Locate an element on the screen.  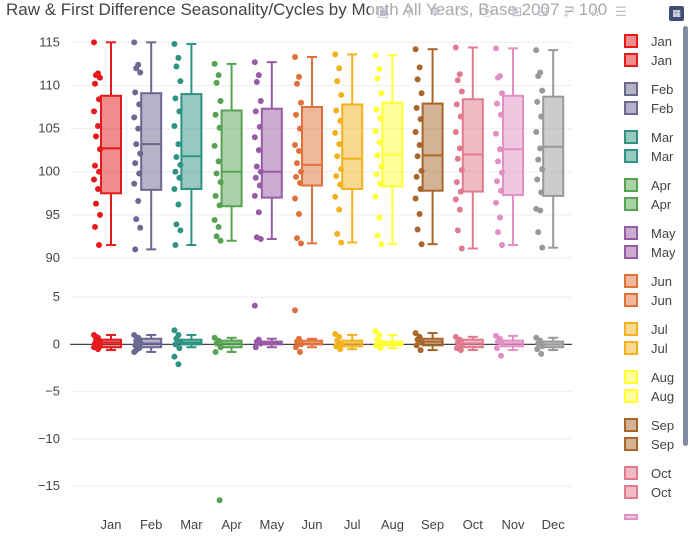
box-mar-first-difference is located at coordinates (187, 347).